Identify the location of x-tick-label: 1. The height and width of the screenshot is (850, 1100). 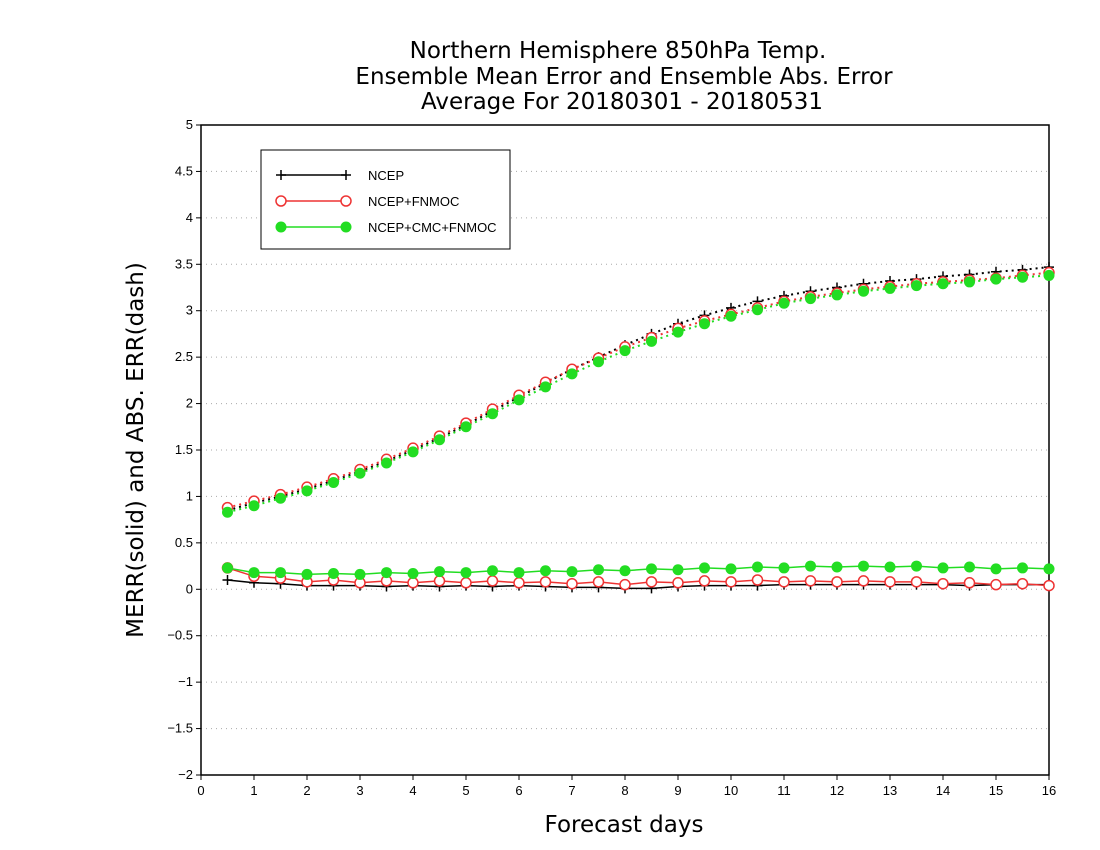
(253, 790).